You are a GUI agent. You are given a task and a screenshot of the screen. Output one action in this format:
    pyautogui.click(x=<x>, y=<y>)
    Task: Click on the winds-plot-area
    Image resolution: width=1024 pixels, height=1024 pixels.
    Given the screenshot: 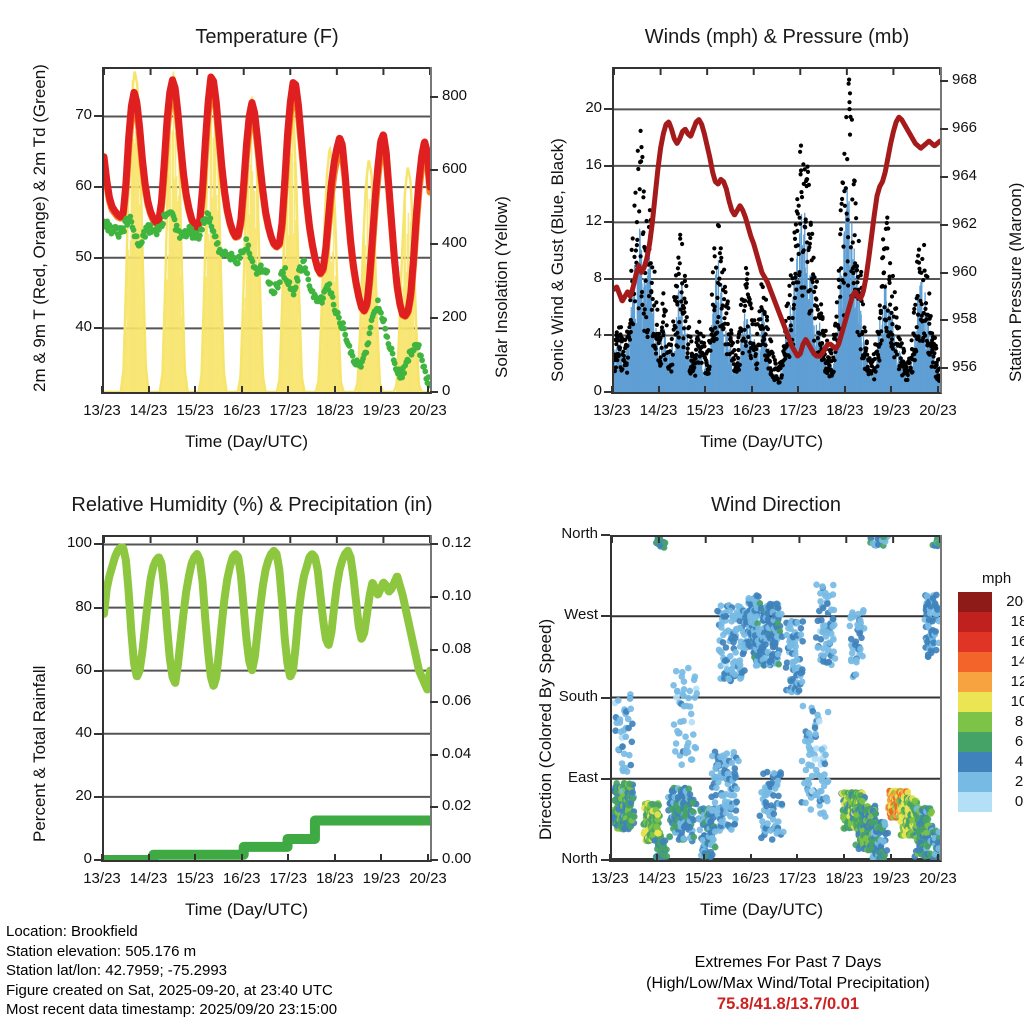 What is the action you would take?
    pyautogui.click(x=777, y=230)
    